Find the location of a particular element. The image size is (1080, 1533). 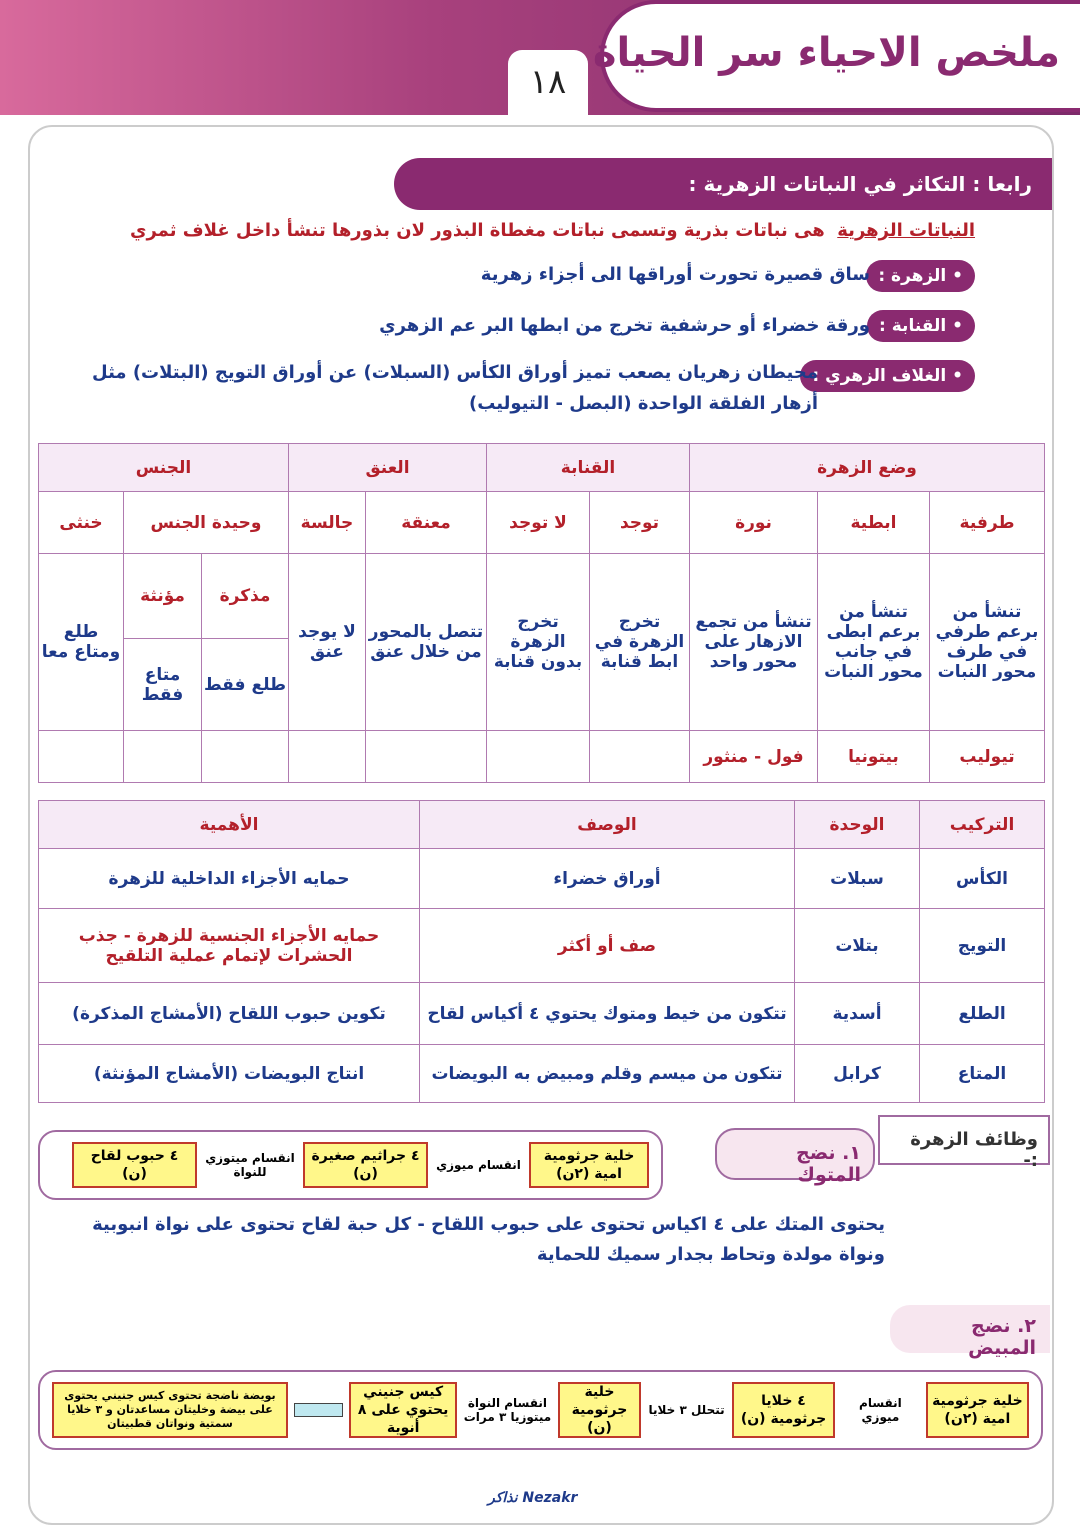

flow-box: خلية جرثومية (ن) is located at coordinates (599, 1410).